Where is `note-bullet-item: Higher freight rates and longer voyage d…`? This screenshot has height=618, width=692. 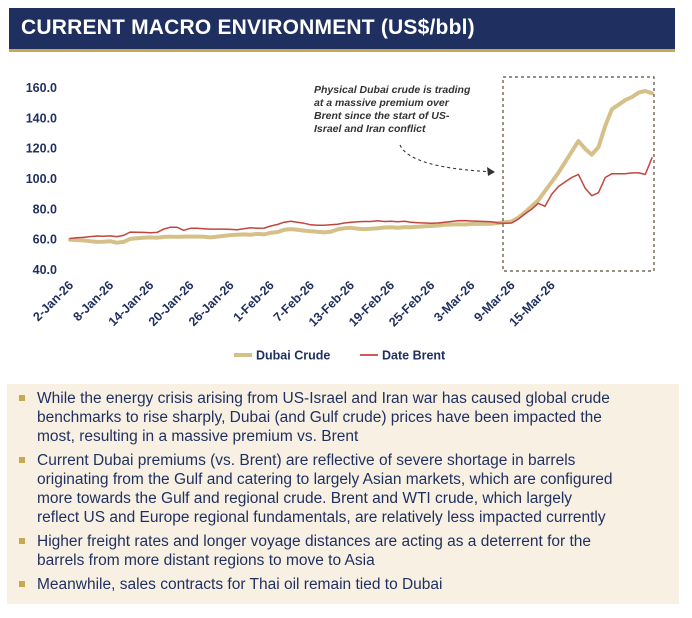 note-bullet-item: Higher freight rates and longer voyage d… is located at coordinates (343, 551).